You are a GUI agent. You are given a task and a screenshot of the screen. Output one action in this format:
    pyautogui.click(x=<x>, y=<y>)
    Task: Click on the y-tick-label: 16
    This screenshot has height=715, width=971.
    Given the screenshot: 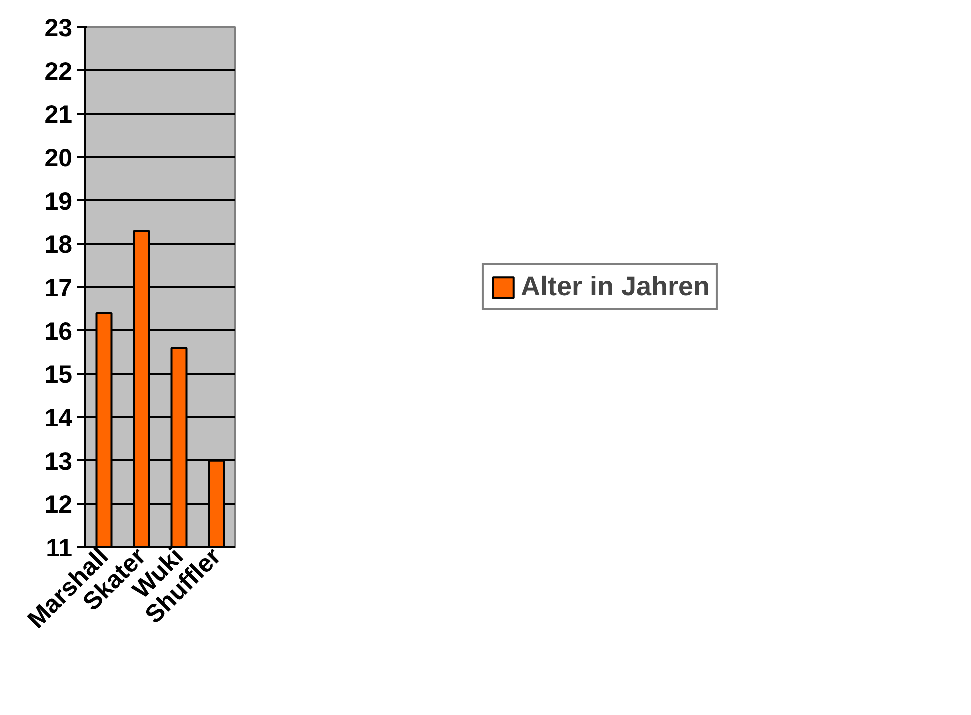 What is the action you would take?
    pyautogui.click(x=58, y=332)
    